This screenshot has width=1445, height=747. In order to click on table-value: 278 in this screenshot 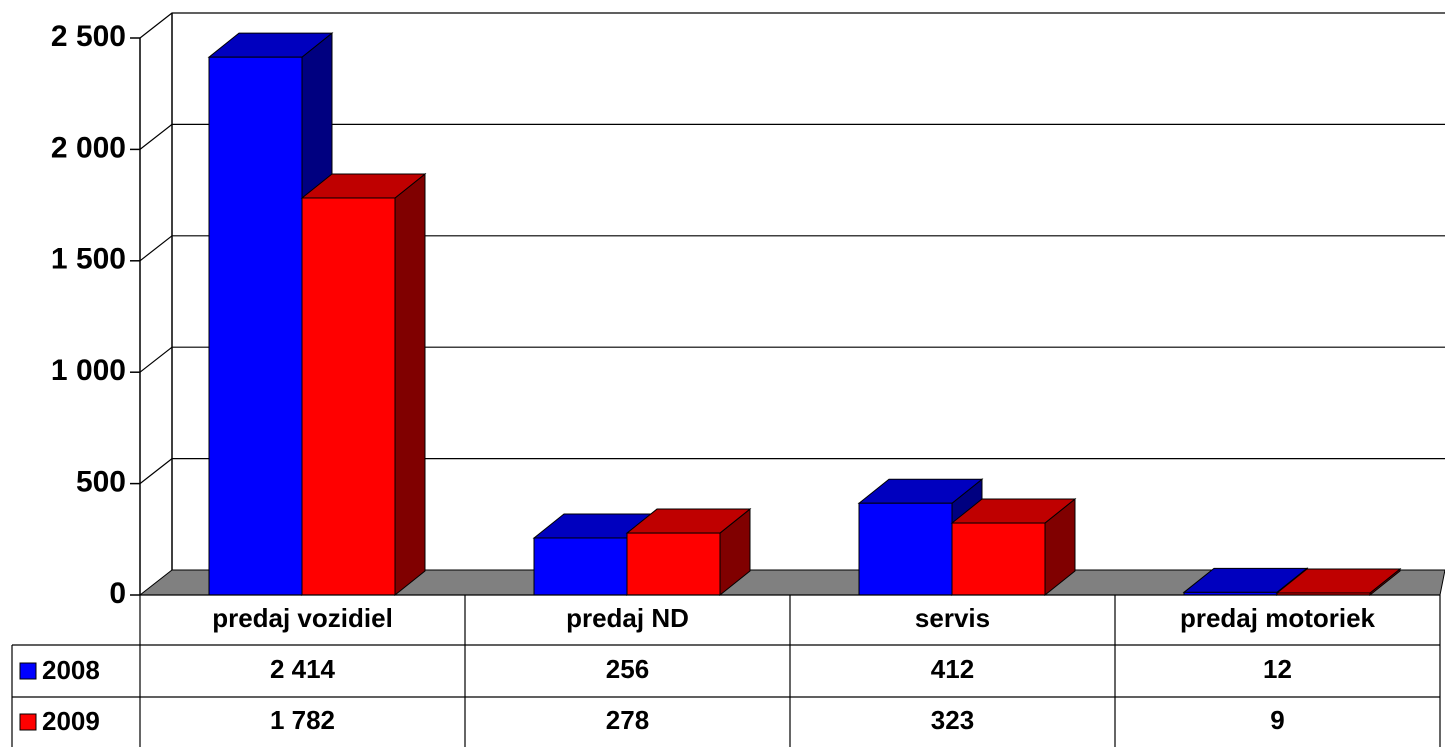, I will do `click(627, 720)`.